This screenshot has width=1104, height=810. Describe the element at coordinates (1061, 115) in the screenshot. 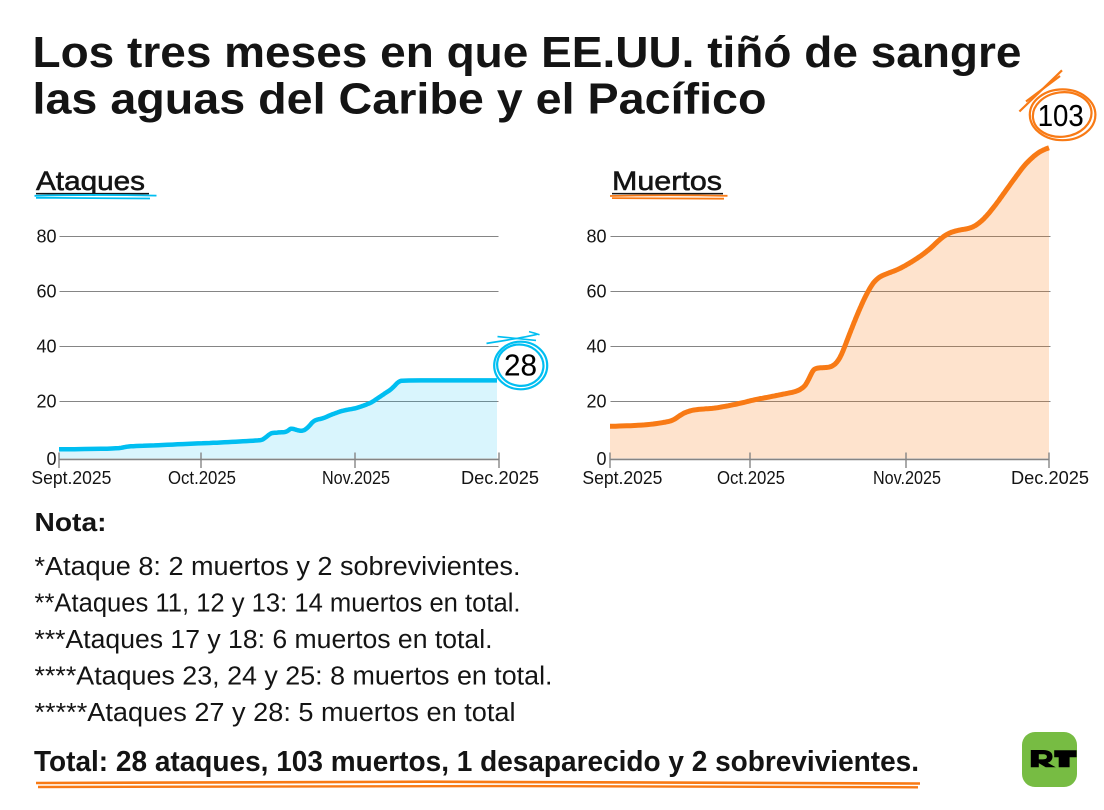

I see `svg-text: 103` at that location.